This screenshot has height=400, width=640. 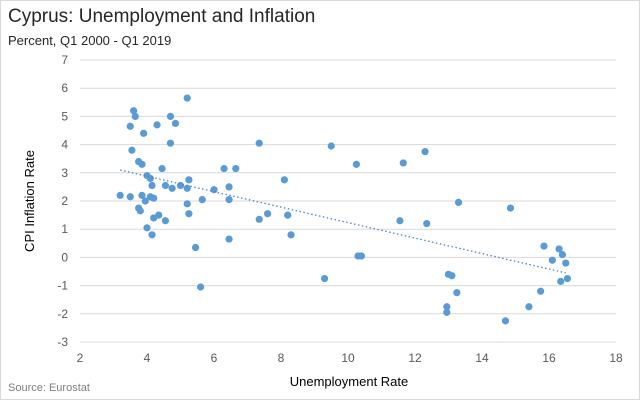 What do you see at coordinates (281, 358) in the screenshot?
I see `x-tick-label: 8` at bounding box center [281, 358].